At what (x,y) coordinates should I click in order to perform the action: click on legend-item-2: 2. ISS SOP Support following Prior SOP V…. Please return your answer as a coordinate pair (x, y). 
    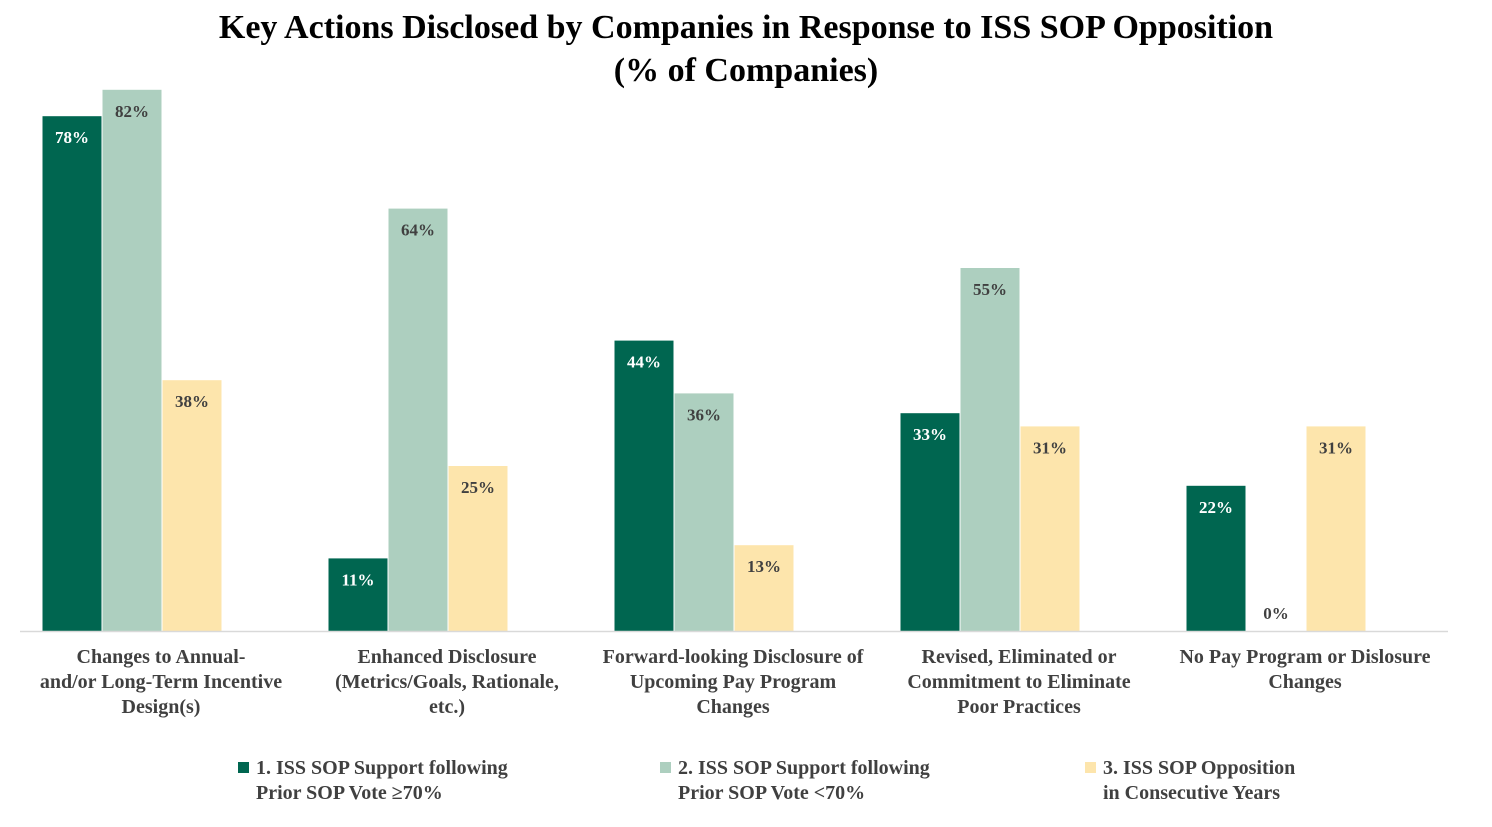
    Looking at the image, I should click on (795, 781).